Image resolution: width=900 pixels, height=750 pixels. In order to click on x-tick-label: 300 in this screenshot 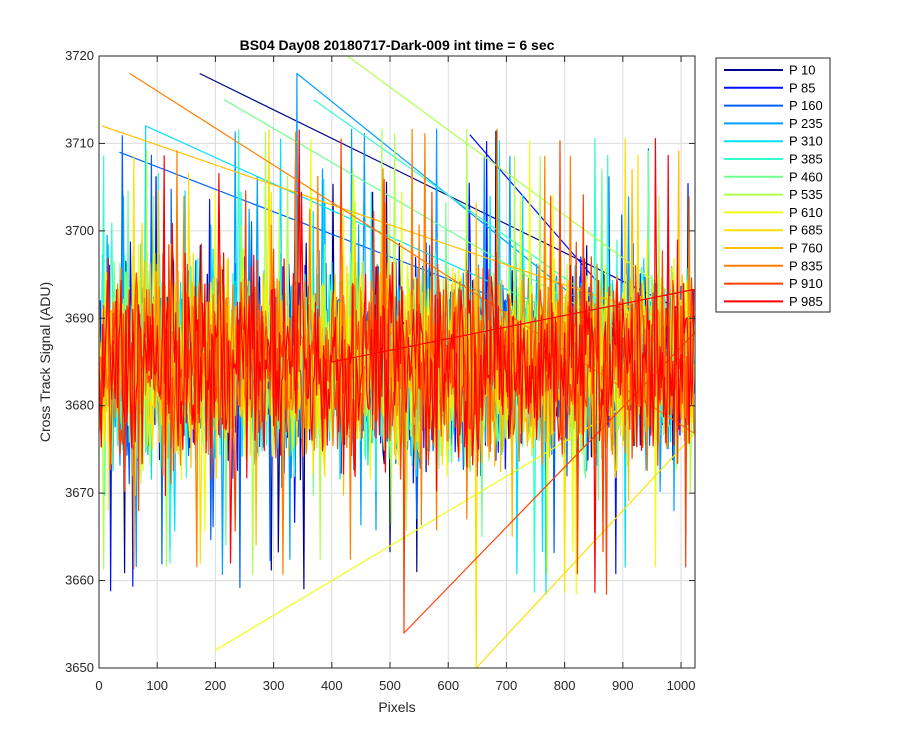, I will do `click(274, 685)`.